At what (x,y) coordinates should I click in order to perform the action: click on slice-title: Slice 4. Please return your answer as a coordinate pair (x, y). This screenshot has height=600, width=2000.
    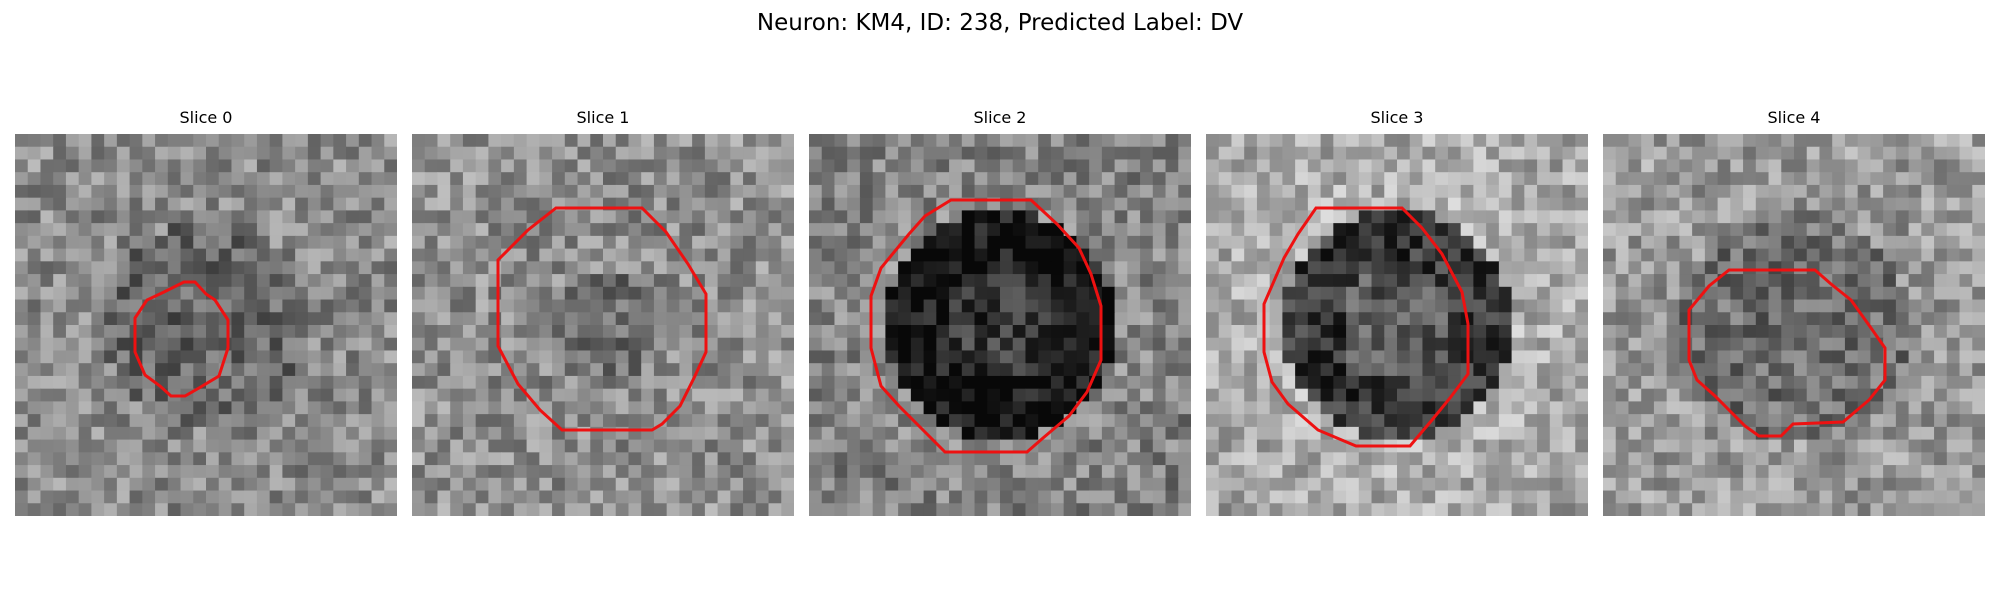
    Looking at the image, I should click on (1794, 117).